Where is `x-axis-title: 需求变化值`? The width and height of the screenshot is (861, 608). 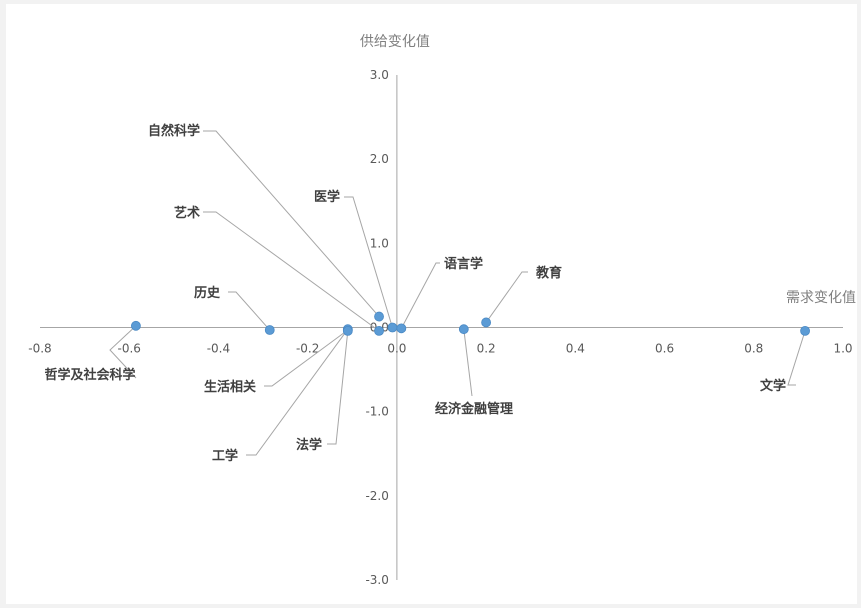
x-axis-title: 需求变化值 is located at coordinates (821, 298).